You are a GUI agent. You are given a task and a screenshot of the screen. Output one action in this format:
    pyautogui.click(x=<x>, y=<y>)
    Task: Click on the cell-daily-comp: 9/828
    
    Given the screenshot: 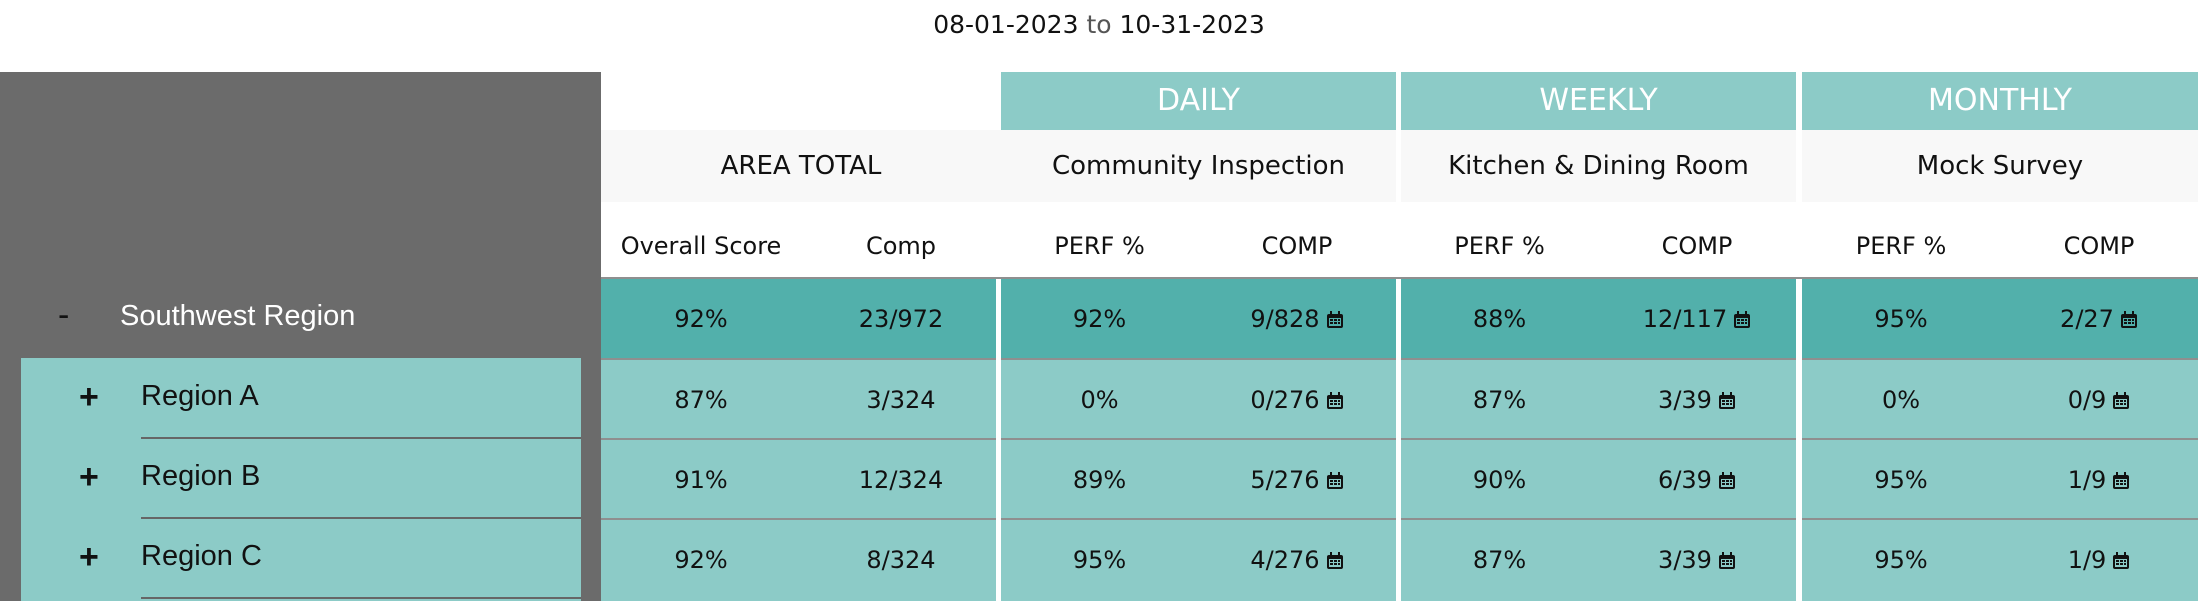 What is the action you would take?
    pyautogui.click(x=1297, y=319)
    